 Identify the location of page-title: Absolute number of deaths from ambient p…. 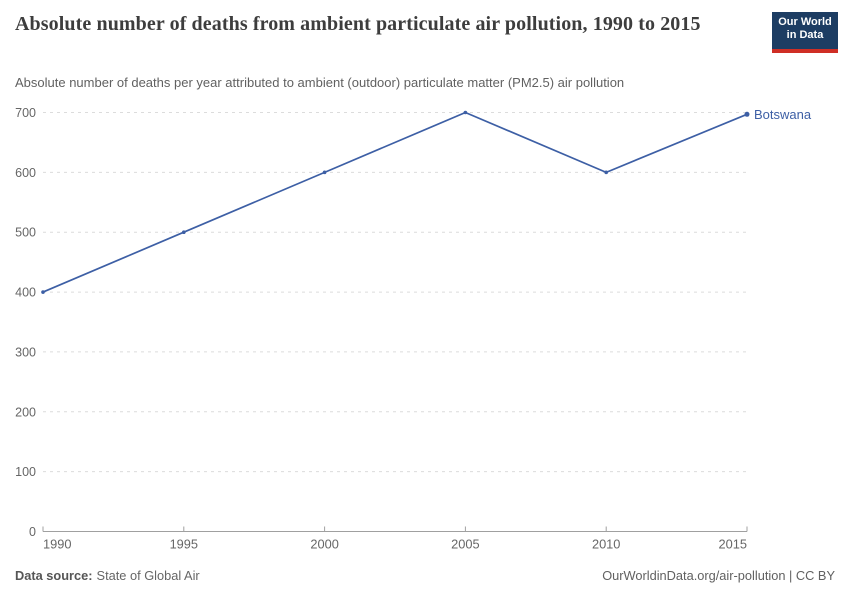
(358, 24).